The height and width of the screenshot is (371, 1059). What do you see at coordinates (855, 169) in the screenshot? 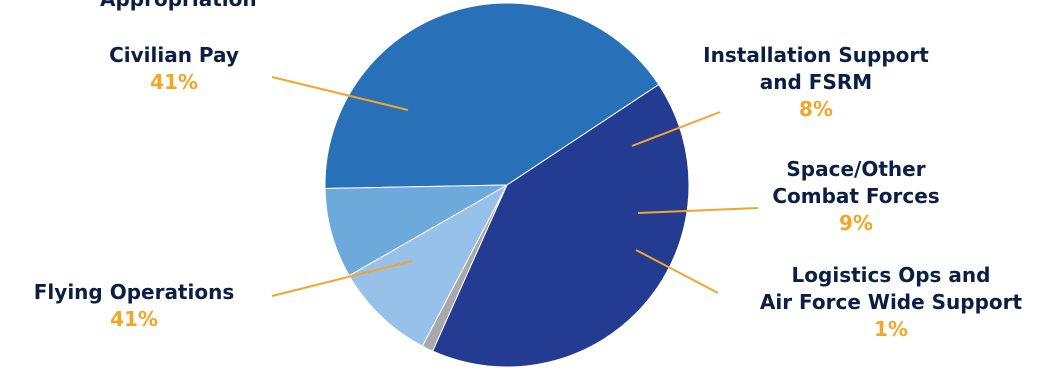
I see `slice-label-text: Space/Other` at bounding box center [855, 169].